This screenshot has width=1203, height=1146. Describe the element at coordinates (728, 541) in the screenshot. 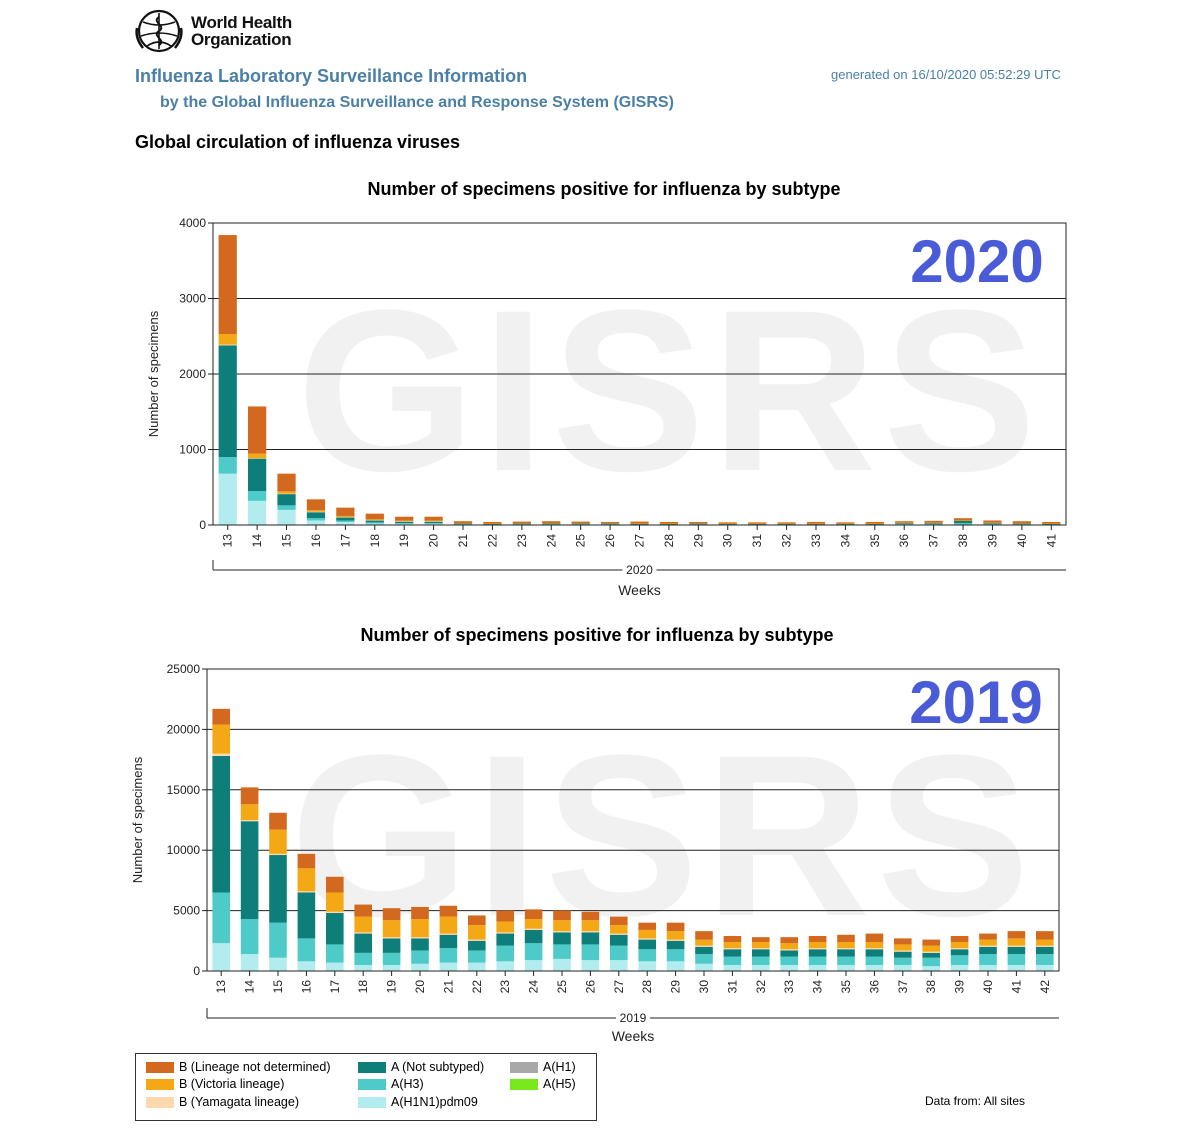

I see `x-tick-label: 30` at that location.